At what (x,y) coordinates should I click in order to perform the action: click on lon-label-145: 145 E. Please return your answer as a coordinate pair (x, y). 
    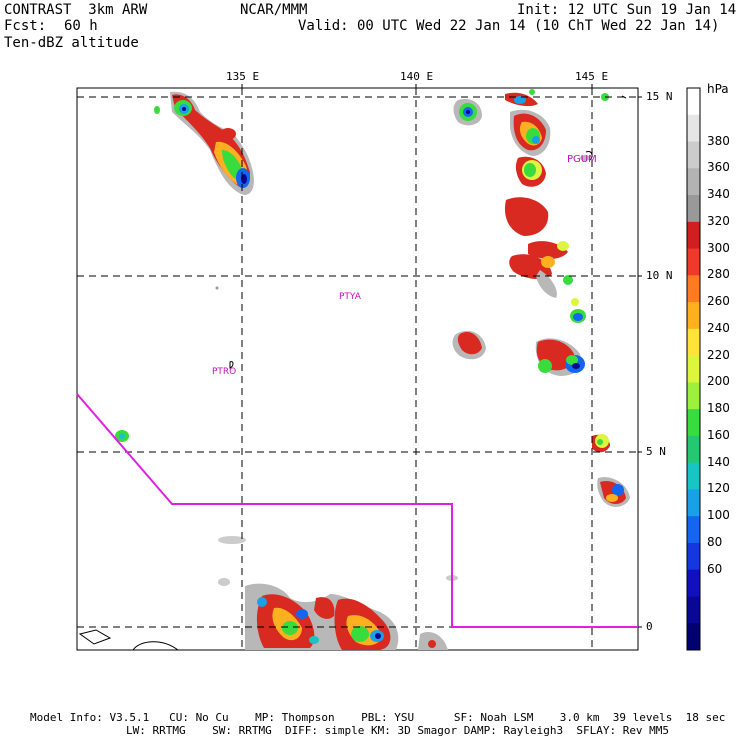
    Looking at the image, I should click on (592, 76).